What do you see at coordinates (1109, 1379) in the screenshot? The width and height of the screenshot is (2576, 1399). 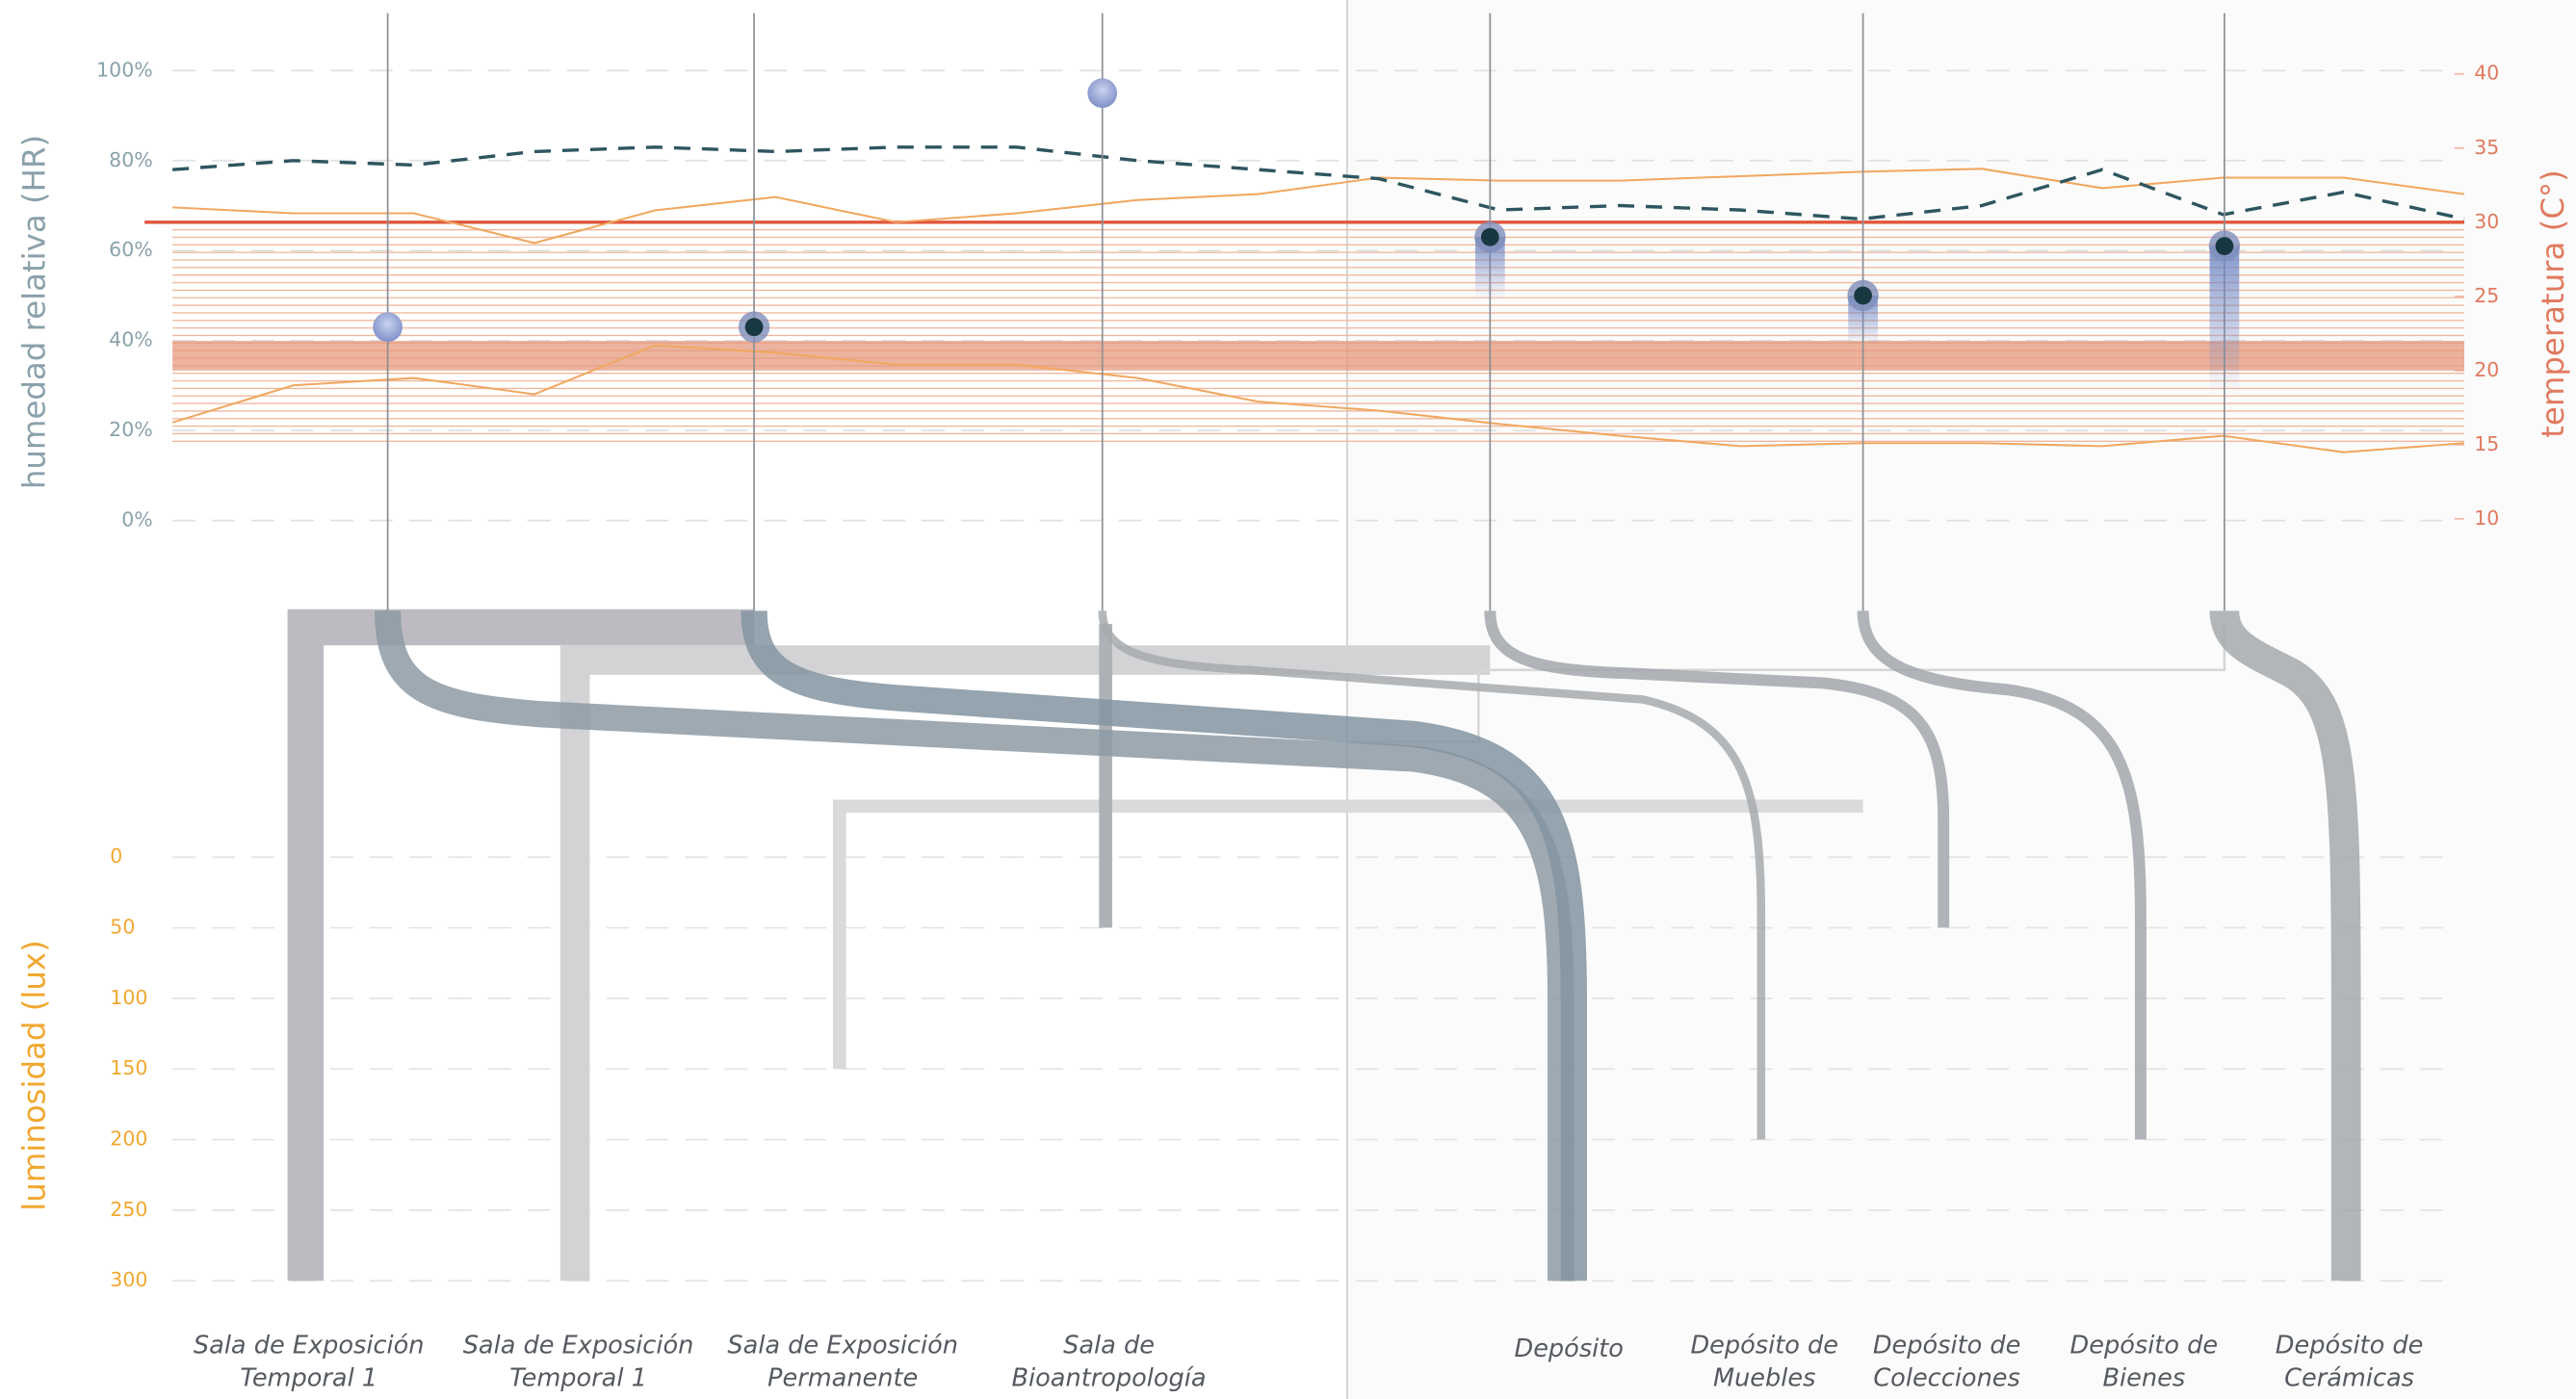 I see `room-label: Bioantropología` at bounding box center [1109, 1379].